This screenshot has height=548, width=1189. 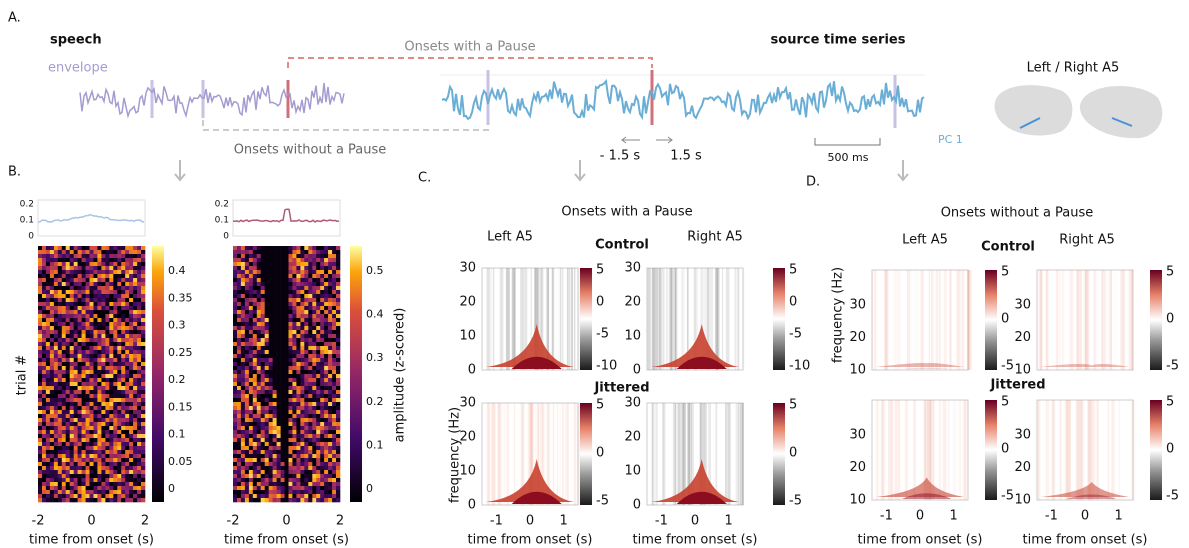 I want to click on tick-label: 0.2, so click(x=375, y=401).